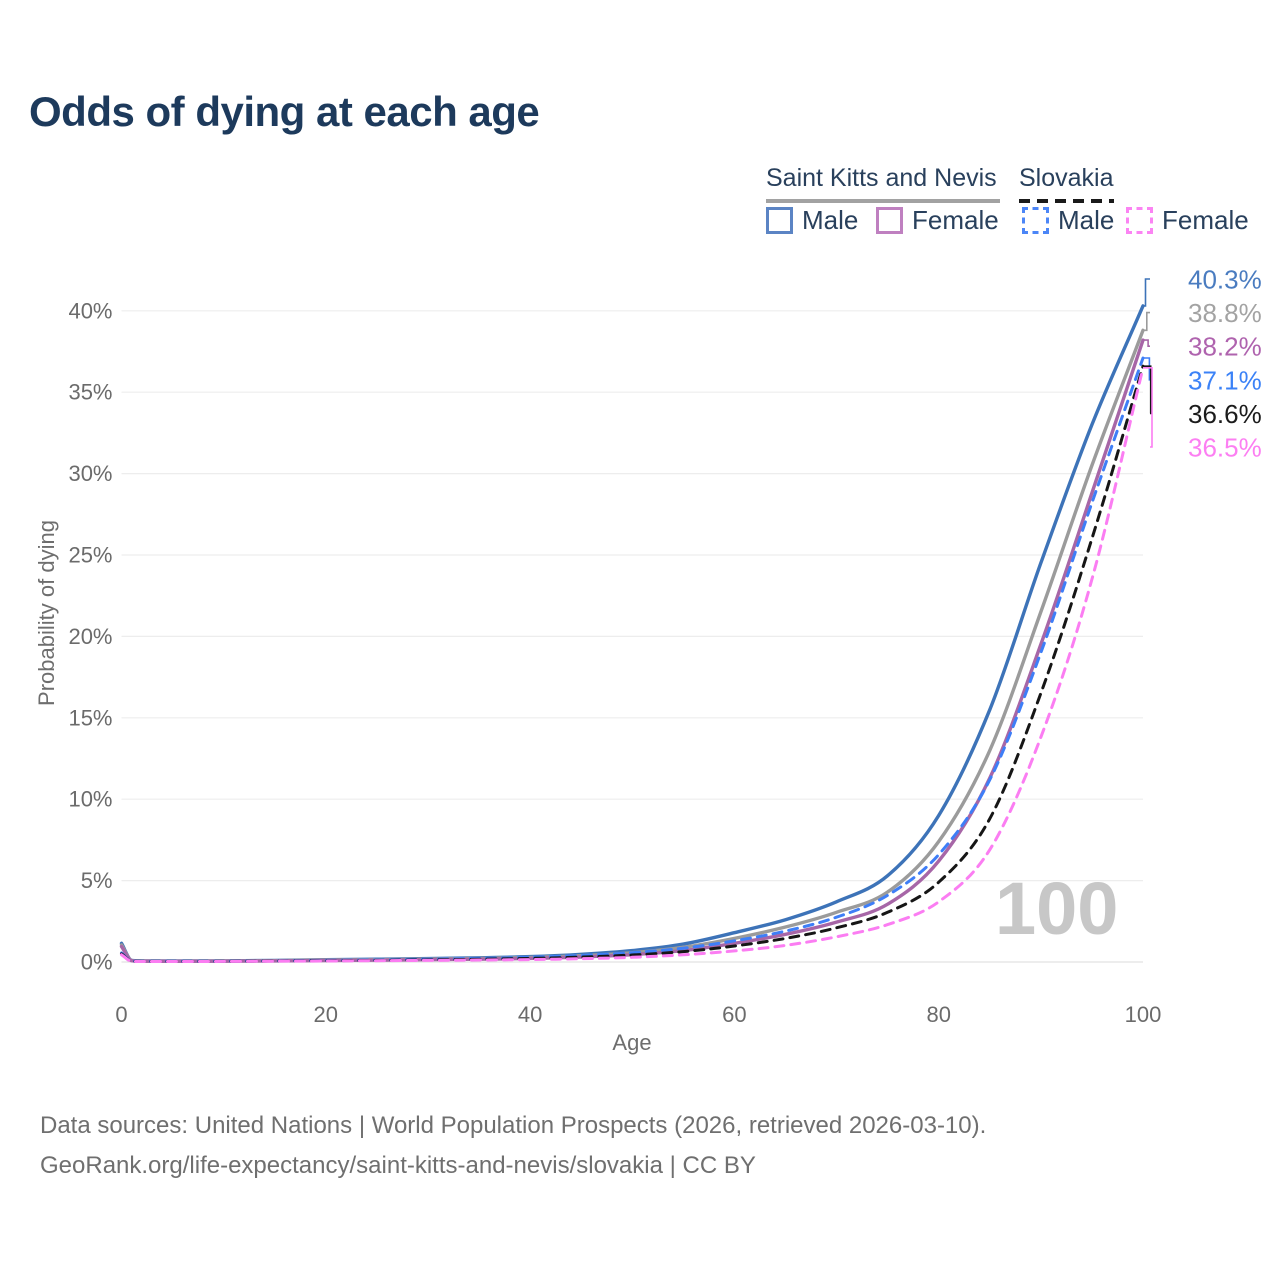  Describe the element at coordinates (1202, 364) in the screenshot. I see `end-value-labels: 40.3%38.8% 38.2%37.1% 36.6% 36.5%` at that location.